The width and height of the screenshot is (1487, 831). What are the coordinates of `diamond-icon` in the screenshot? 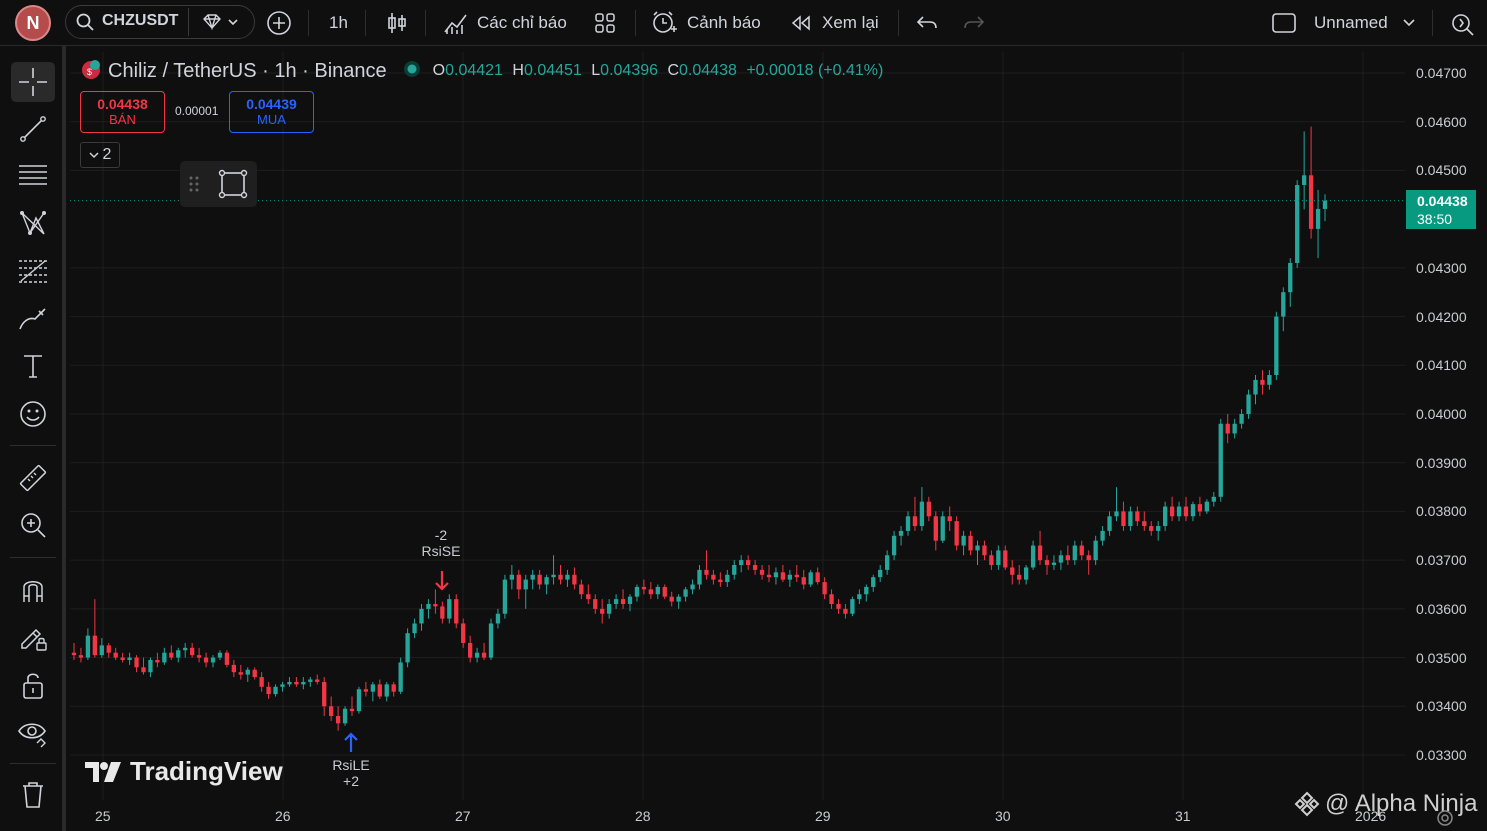 It's located at (220, 24).